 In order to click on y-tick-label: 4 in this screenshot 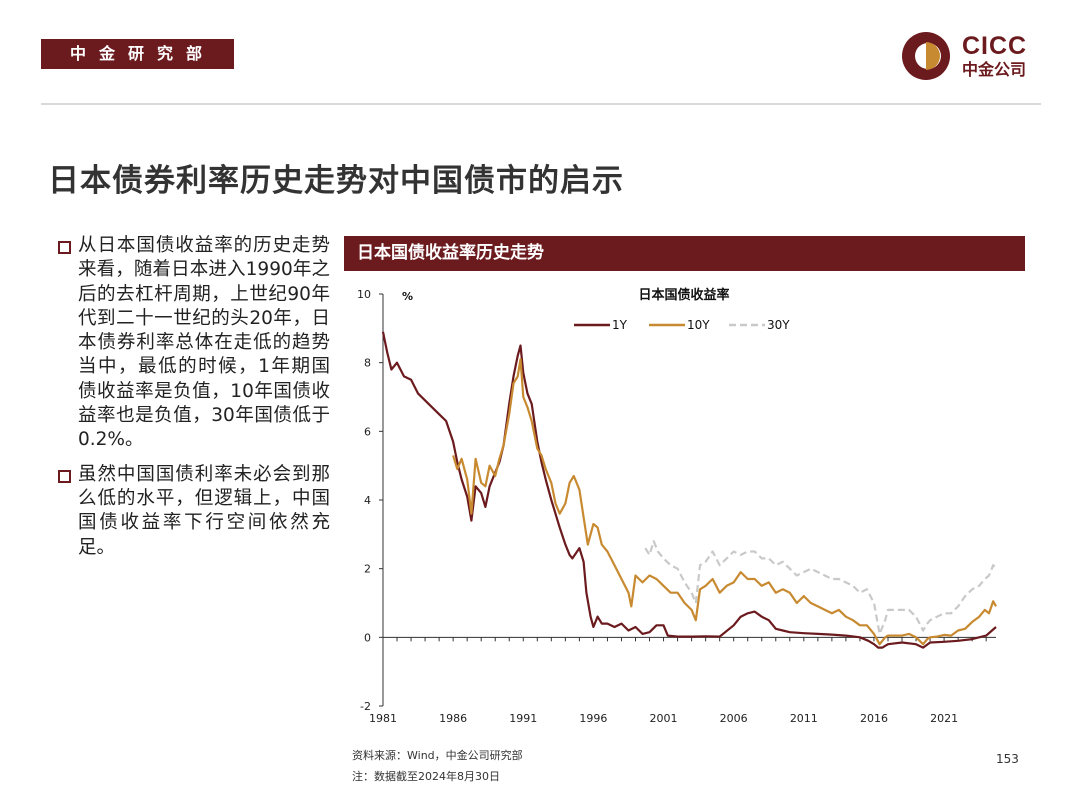, I will do `click(367, 500)`.